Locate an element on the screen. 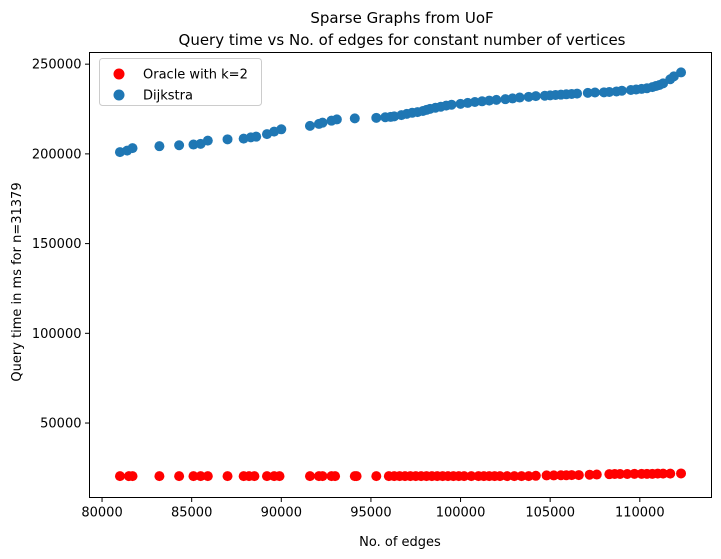  chart-title: Sparse Graphs from UoF is located at coordinates (401, 18).